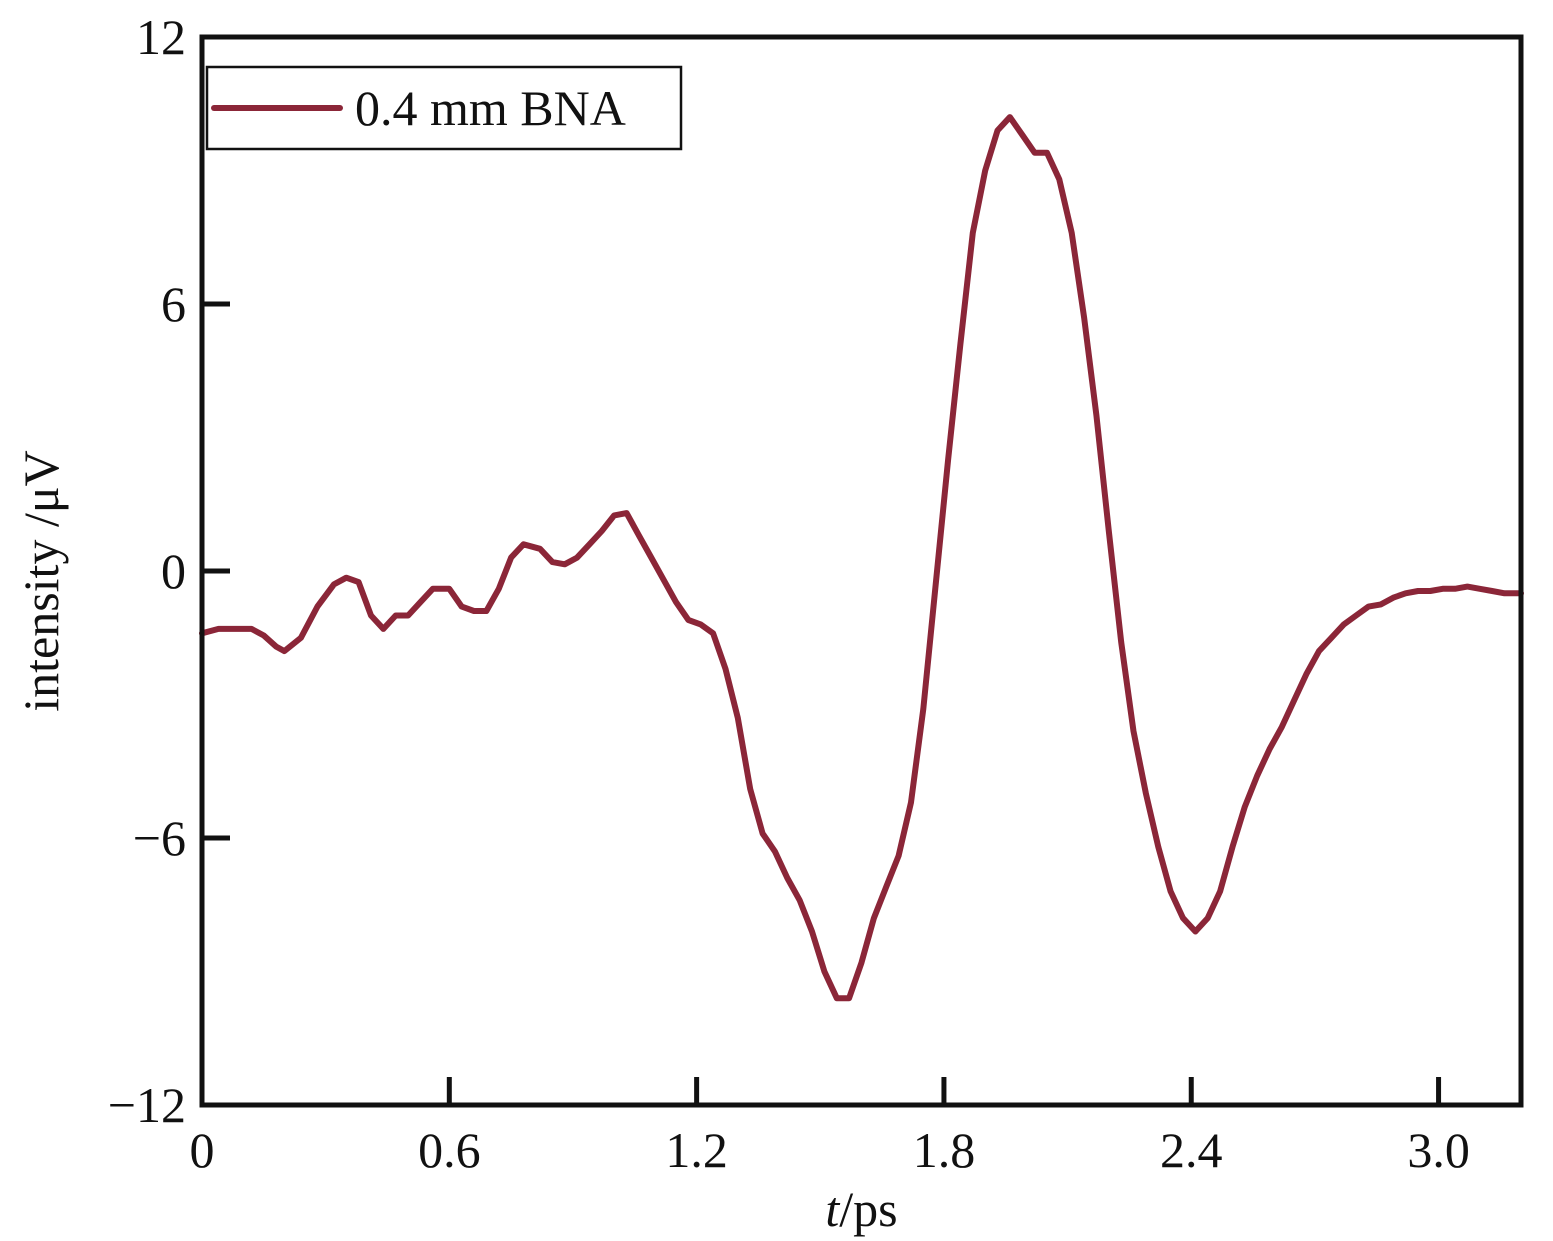 Image resolution: width=1553 pixels, height=1241 pixels. What do you see at coordinates (41, 581) in the screenshot?
I see `y-axis-title: intensity /μV` at bounding box center [41, 581].